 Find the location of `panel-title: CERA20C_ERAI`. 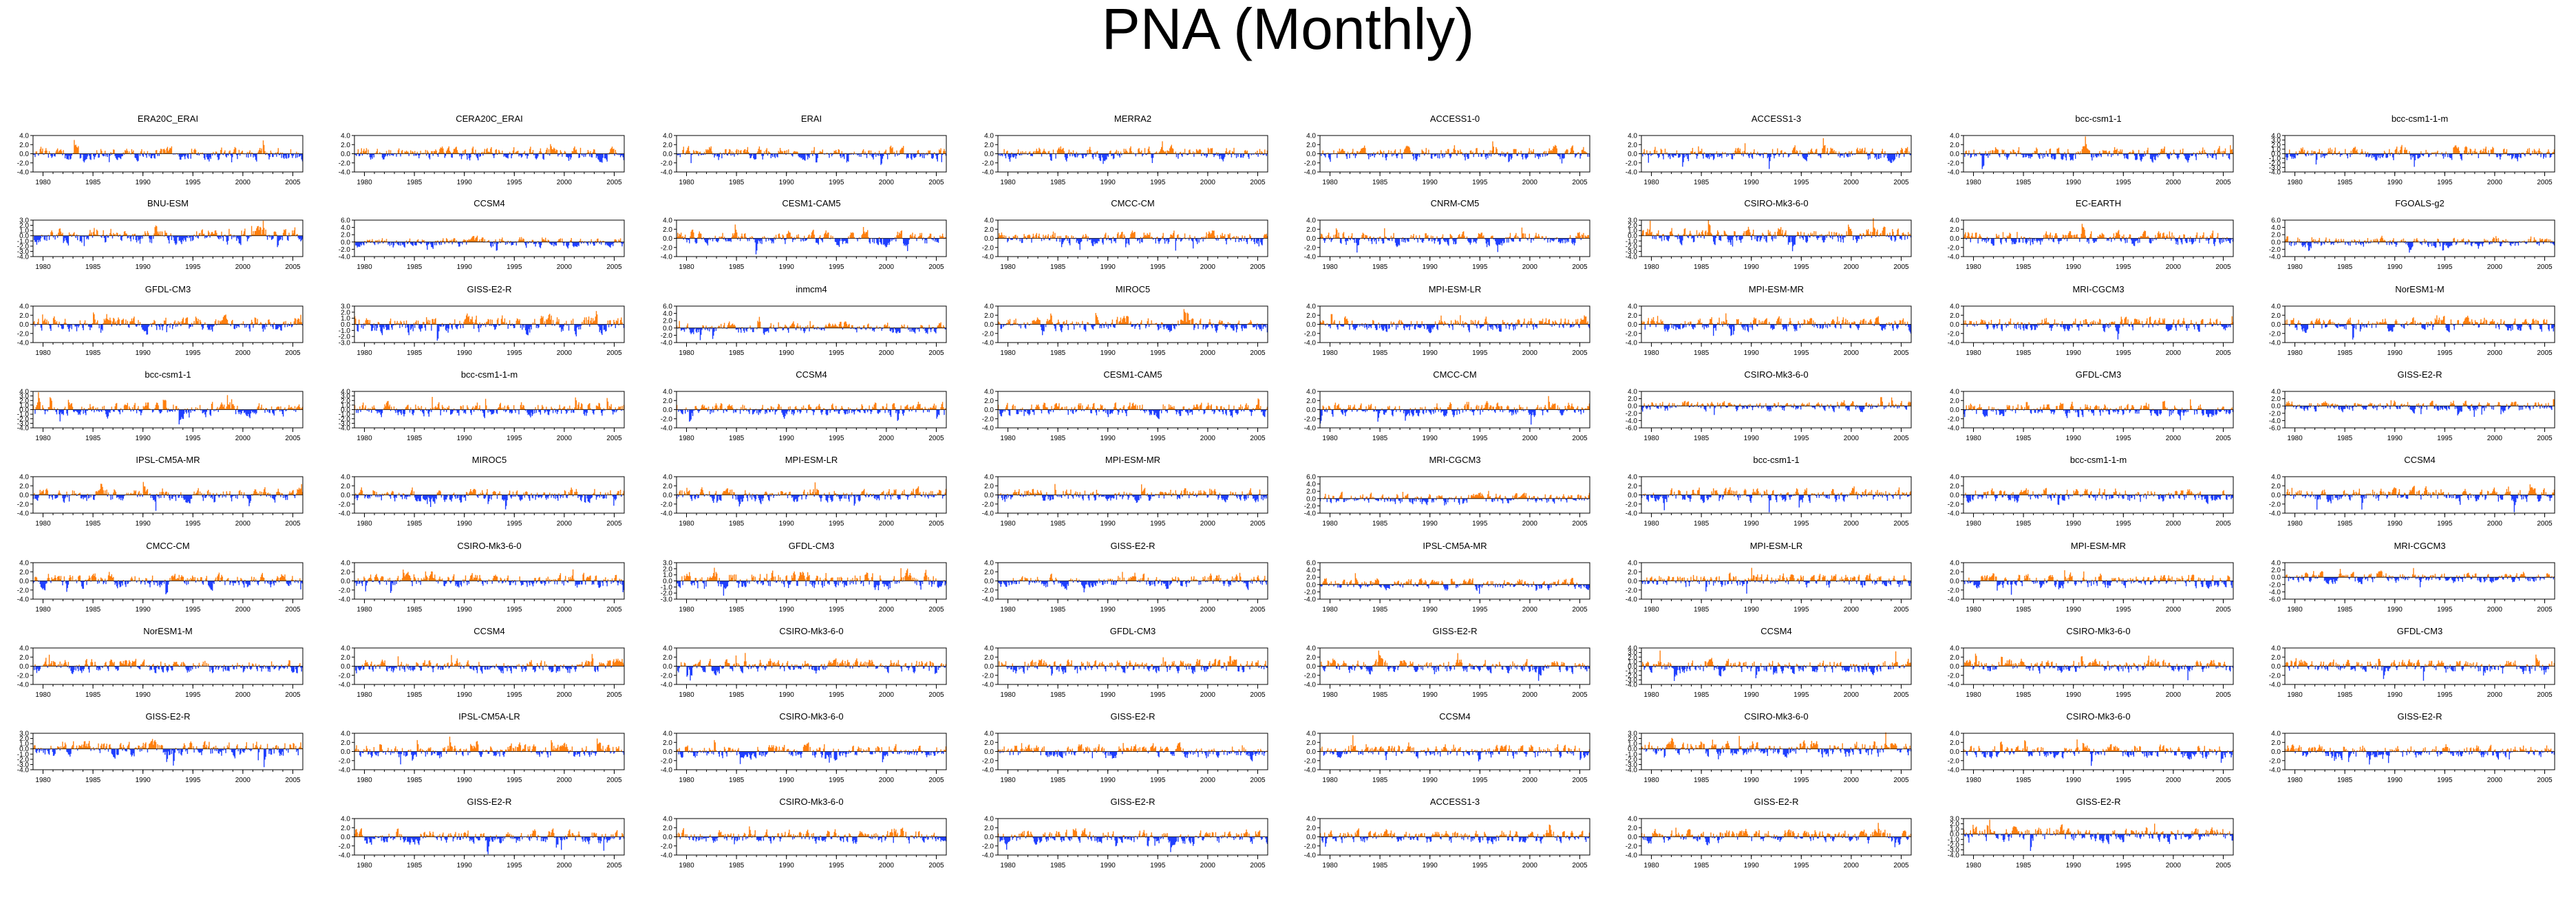

panel-title: CERA20C_ERAI is located at coordinates (489, 118).